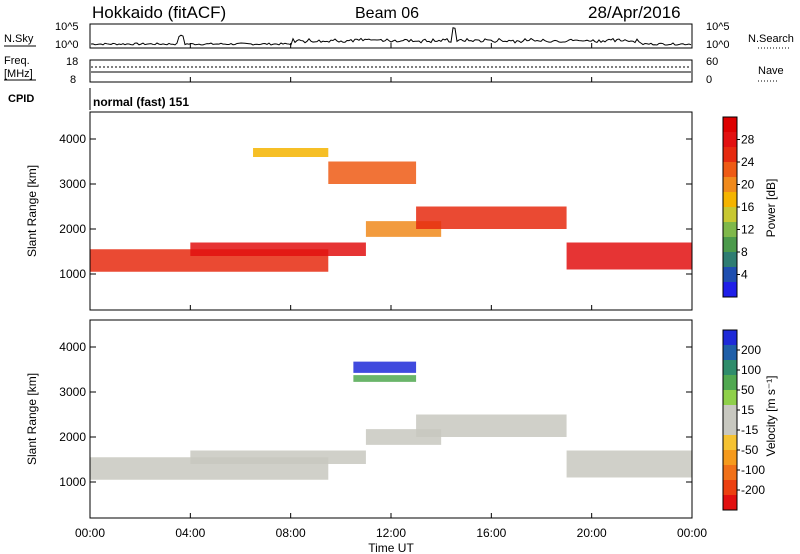 This screenshot has width=800, height=554. What do you see at coordinates (771, 415) in the screenshot?
I see `velocity-cbar-label: Velocity [m s⁻¹]` at bounding box center [771, 415].